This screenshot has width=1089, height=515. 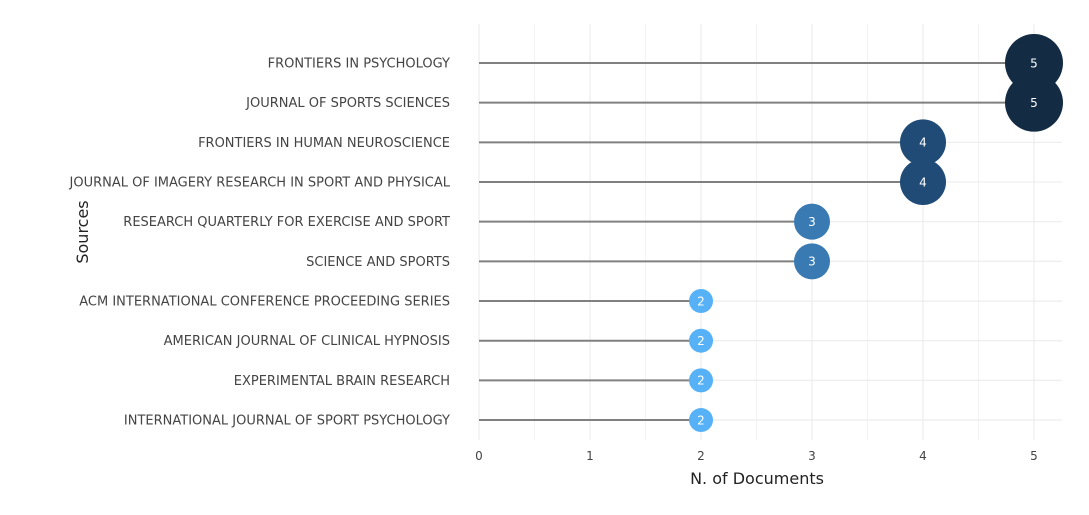 I want to click on x-tick-label: 0, so click(x=479, y=456).